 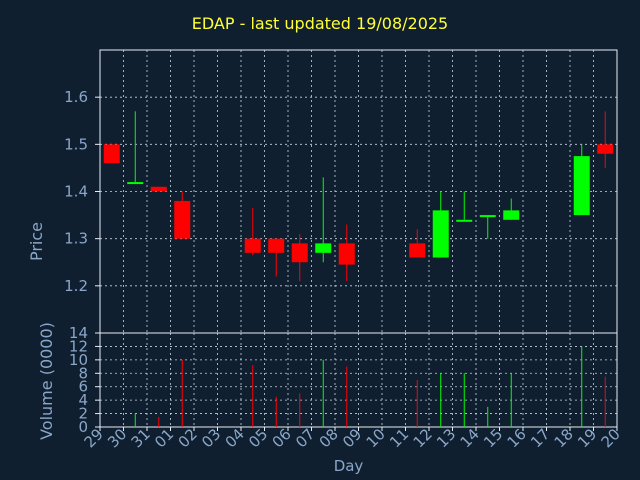 What do you see at coordinates (470, 438) in the screenshot?
I see `x-tick-label: 14` at bounding box center [470, 438].